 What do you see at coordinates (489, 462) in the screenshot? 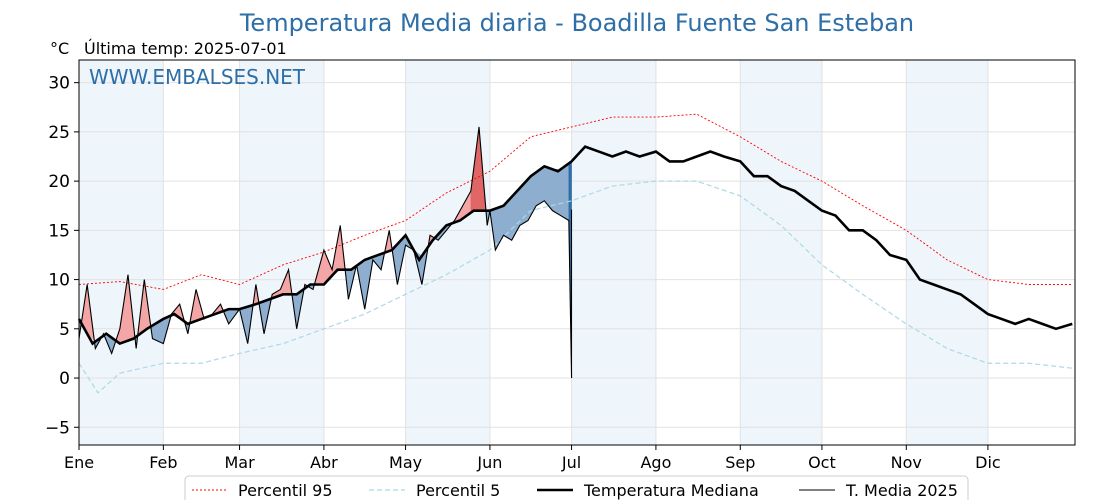
I see `x-tick-label: Jun` at bounding box center [489, 462].